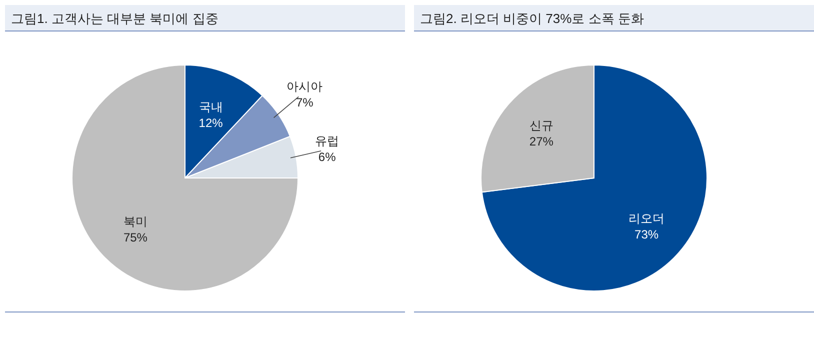 The height and width of the screenshot is (338, 814). What do you see at coordinates (327, 141) in the screenshot?
I see `slice-label: 유럽` at bounding box center [327, 141].